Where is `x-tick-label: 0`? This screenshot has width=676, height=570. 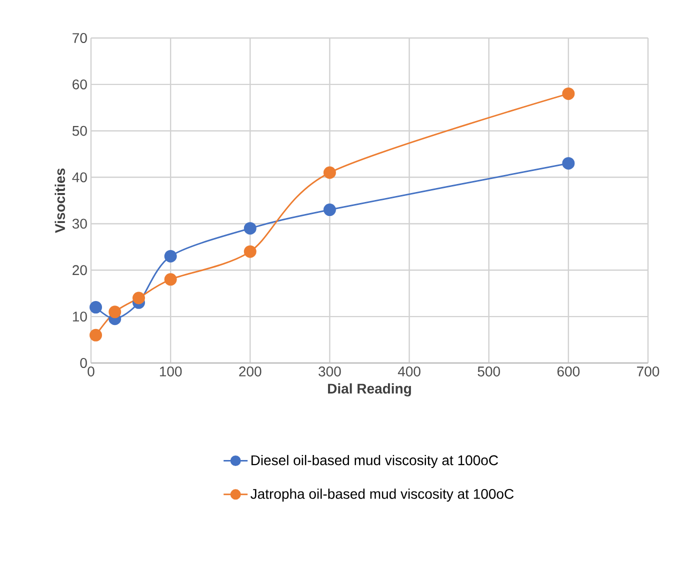 x-tick-label: 0 is located at coordinates (91, 371).